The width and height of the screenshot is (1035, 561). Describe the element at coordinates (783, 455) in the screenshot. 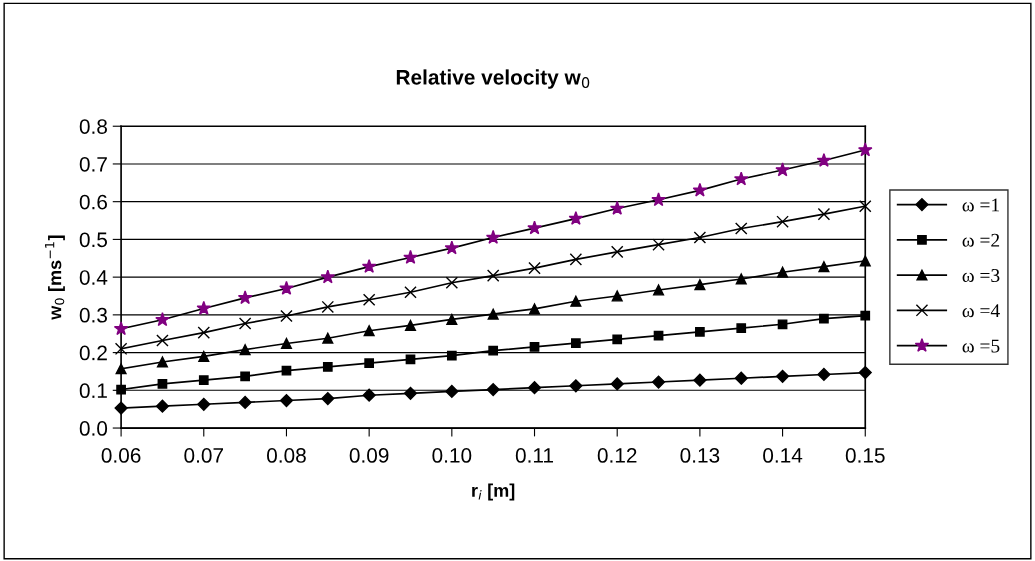

I see `x-tick-label: 0.14` at that location.